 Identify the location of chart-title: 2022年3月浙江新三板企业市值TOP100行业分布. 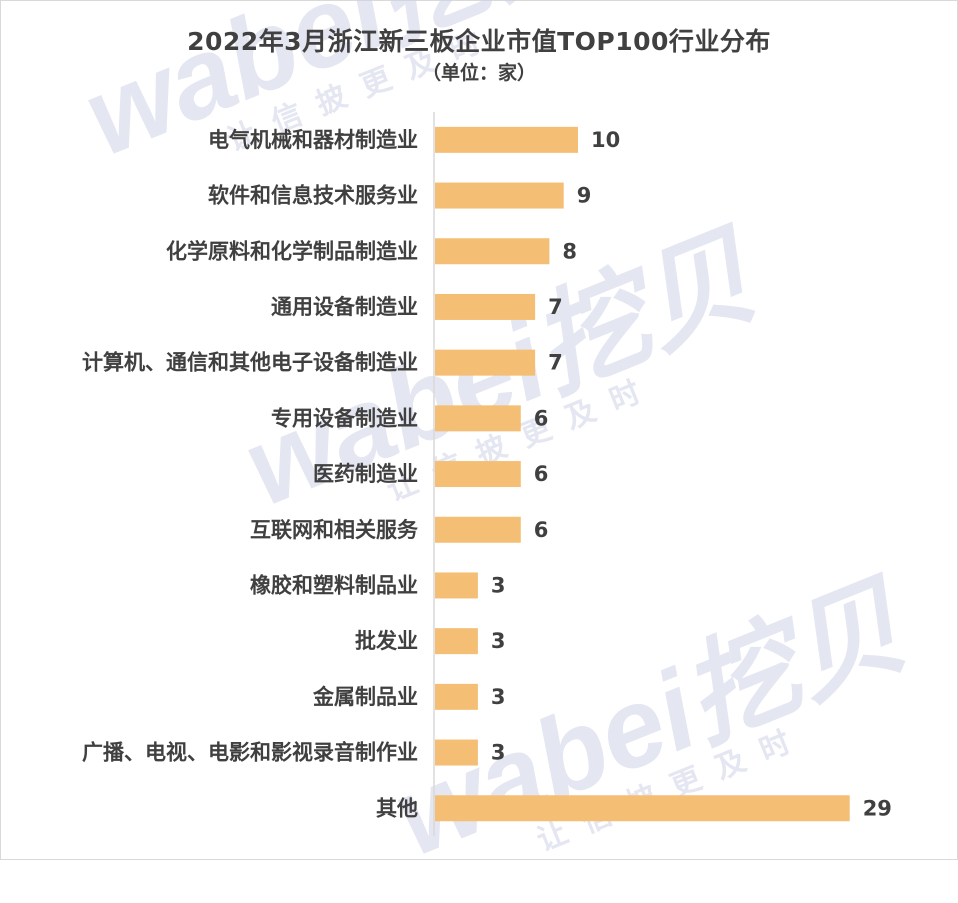
(479, 41).